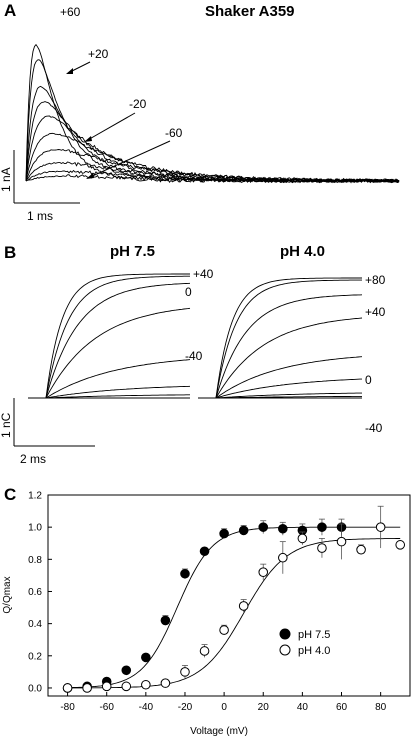 This screenshot has width=416, height=740. What do you see at coordinates (375, 312) in the screenshot?
I see `b-right-label-plus40: +40` at bounding box center [375, 312].